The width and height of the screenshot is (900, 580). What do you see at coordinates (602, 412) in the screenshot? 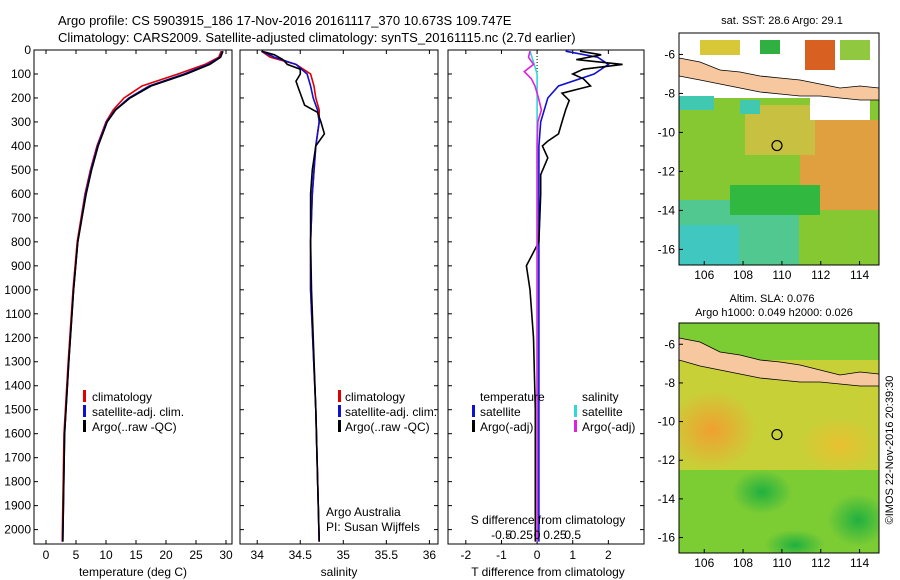
I see `legend-label-satellite-s: satellite` at bounding box center [602, 412].